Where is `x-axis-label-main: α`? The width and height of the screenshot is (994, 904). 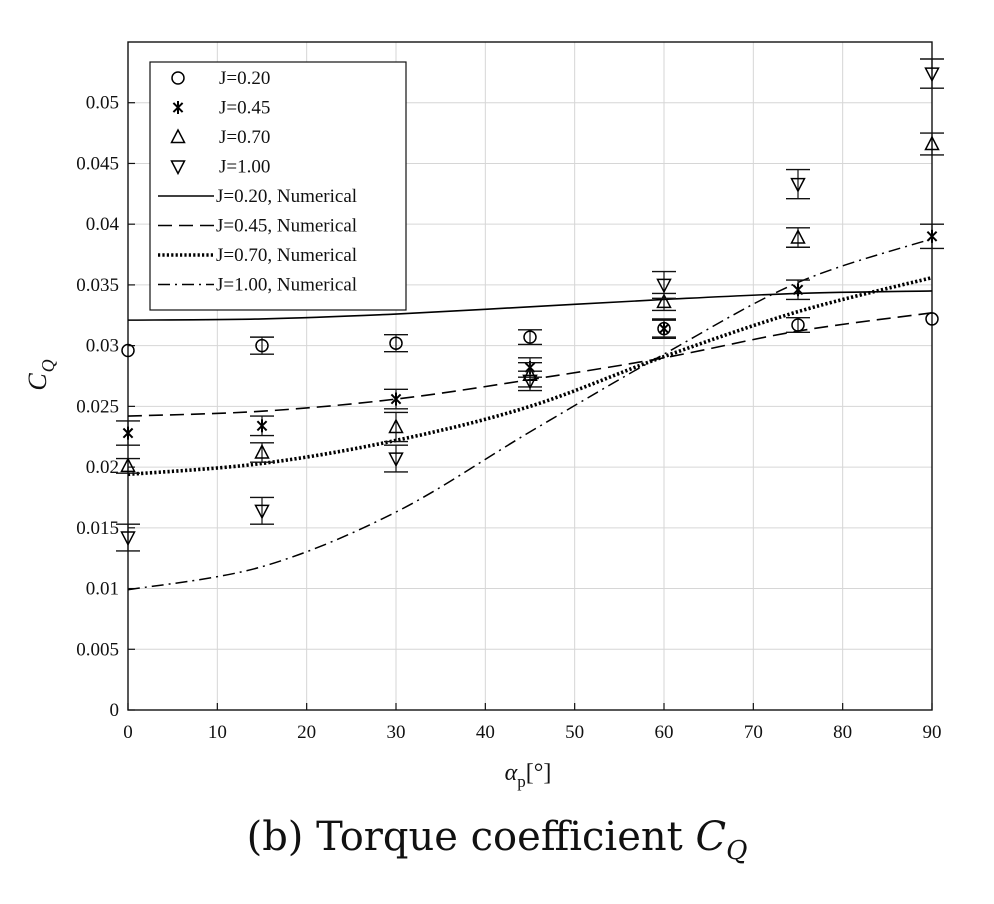
x-axis-label-main: α is located at coordinates (511, 773).